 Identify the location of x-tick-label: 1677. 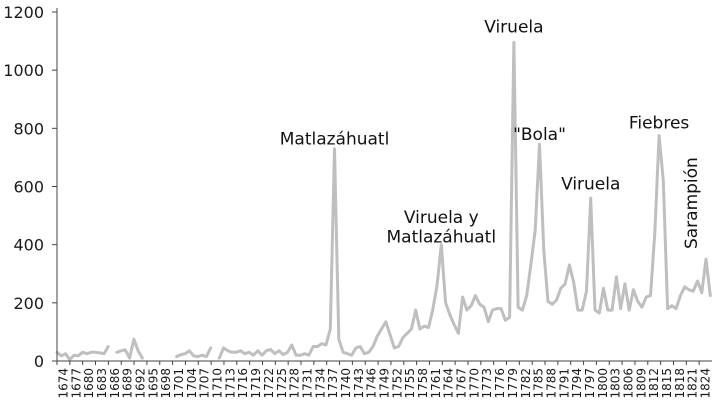
(76, 383).